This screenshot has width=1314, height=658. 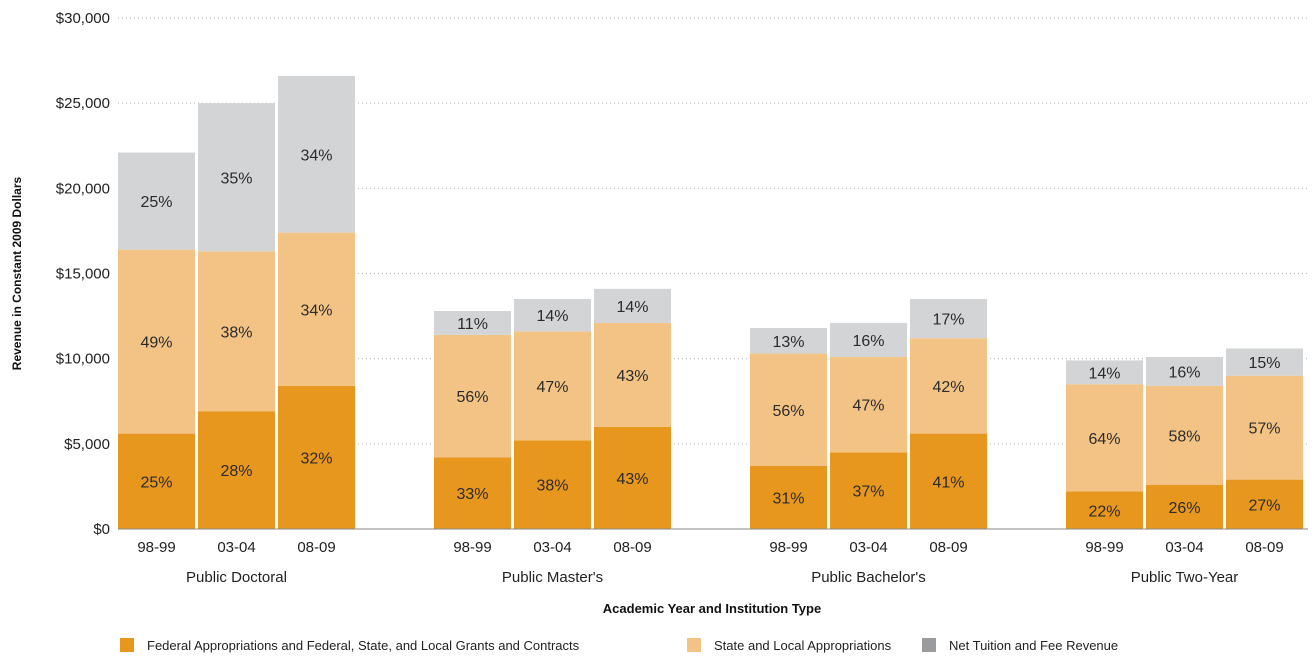 What do you see at coordinates (83, 103) in the screenshot?
I see `y-tick-label: $25,000` at bounding box center [83, 103].